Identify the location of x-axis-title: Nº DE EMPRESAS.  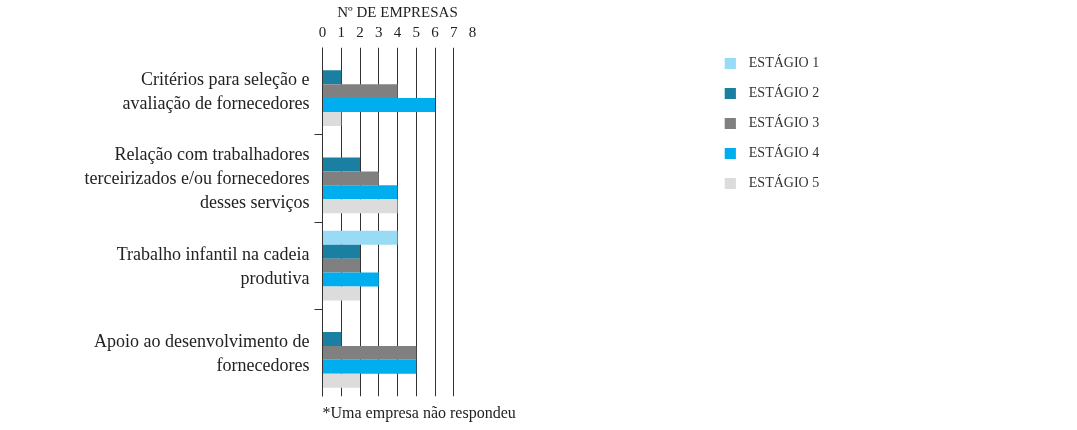
(397, 11).